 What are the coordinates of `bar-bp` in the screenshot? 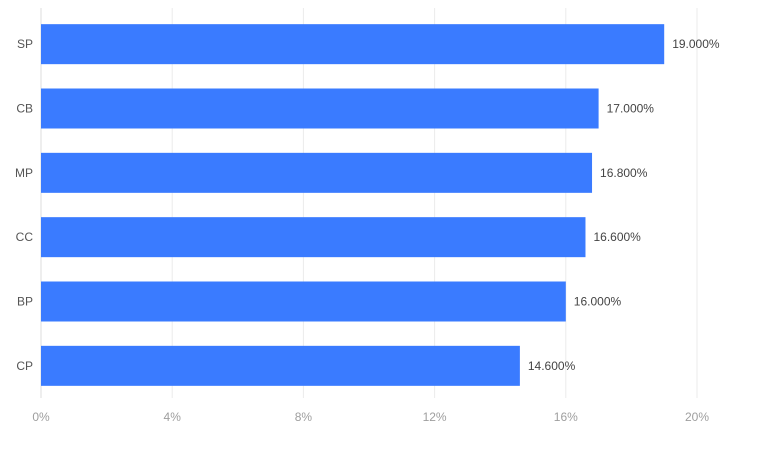 It's located at (303, 301).